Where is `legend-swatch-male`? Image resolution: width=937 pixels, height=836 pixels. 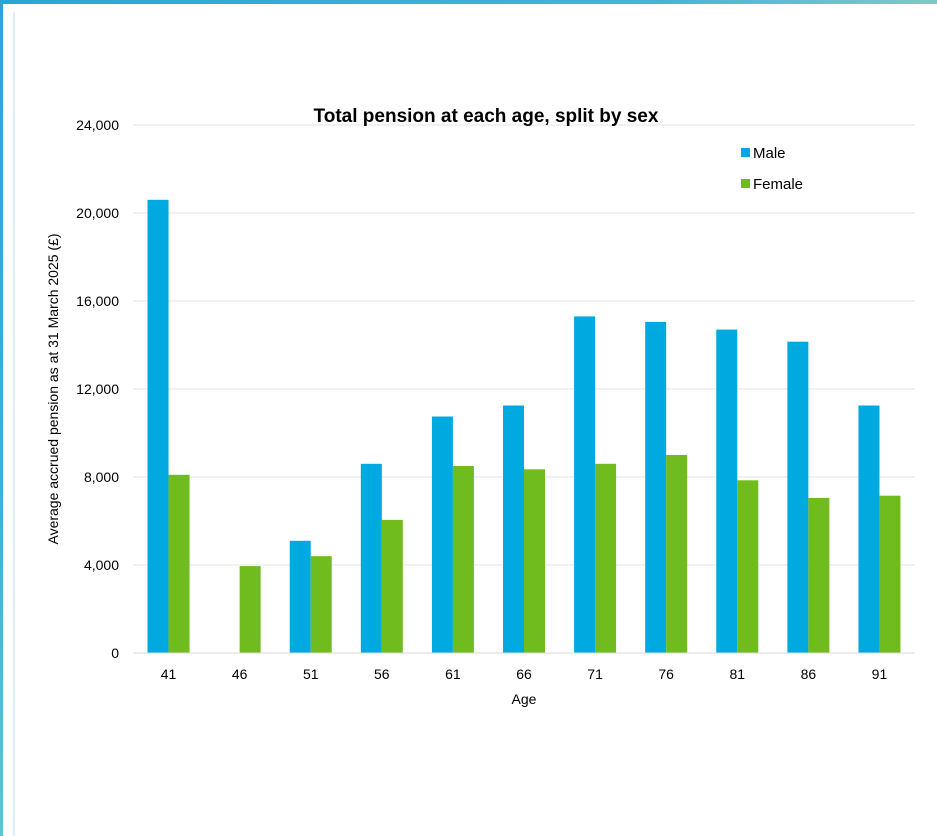 legend-swatch-male is located at coordinates (745, 152).